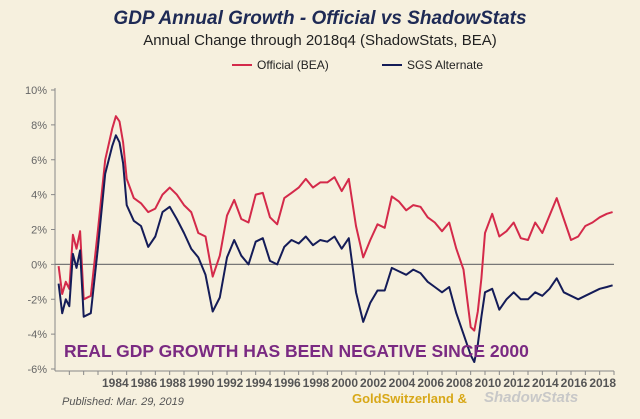  I want to click on x-tick-label: 1984, so click(115, 383).